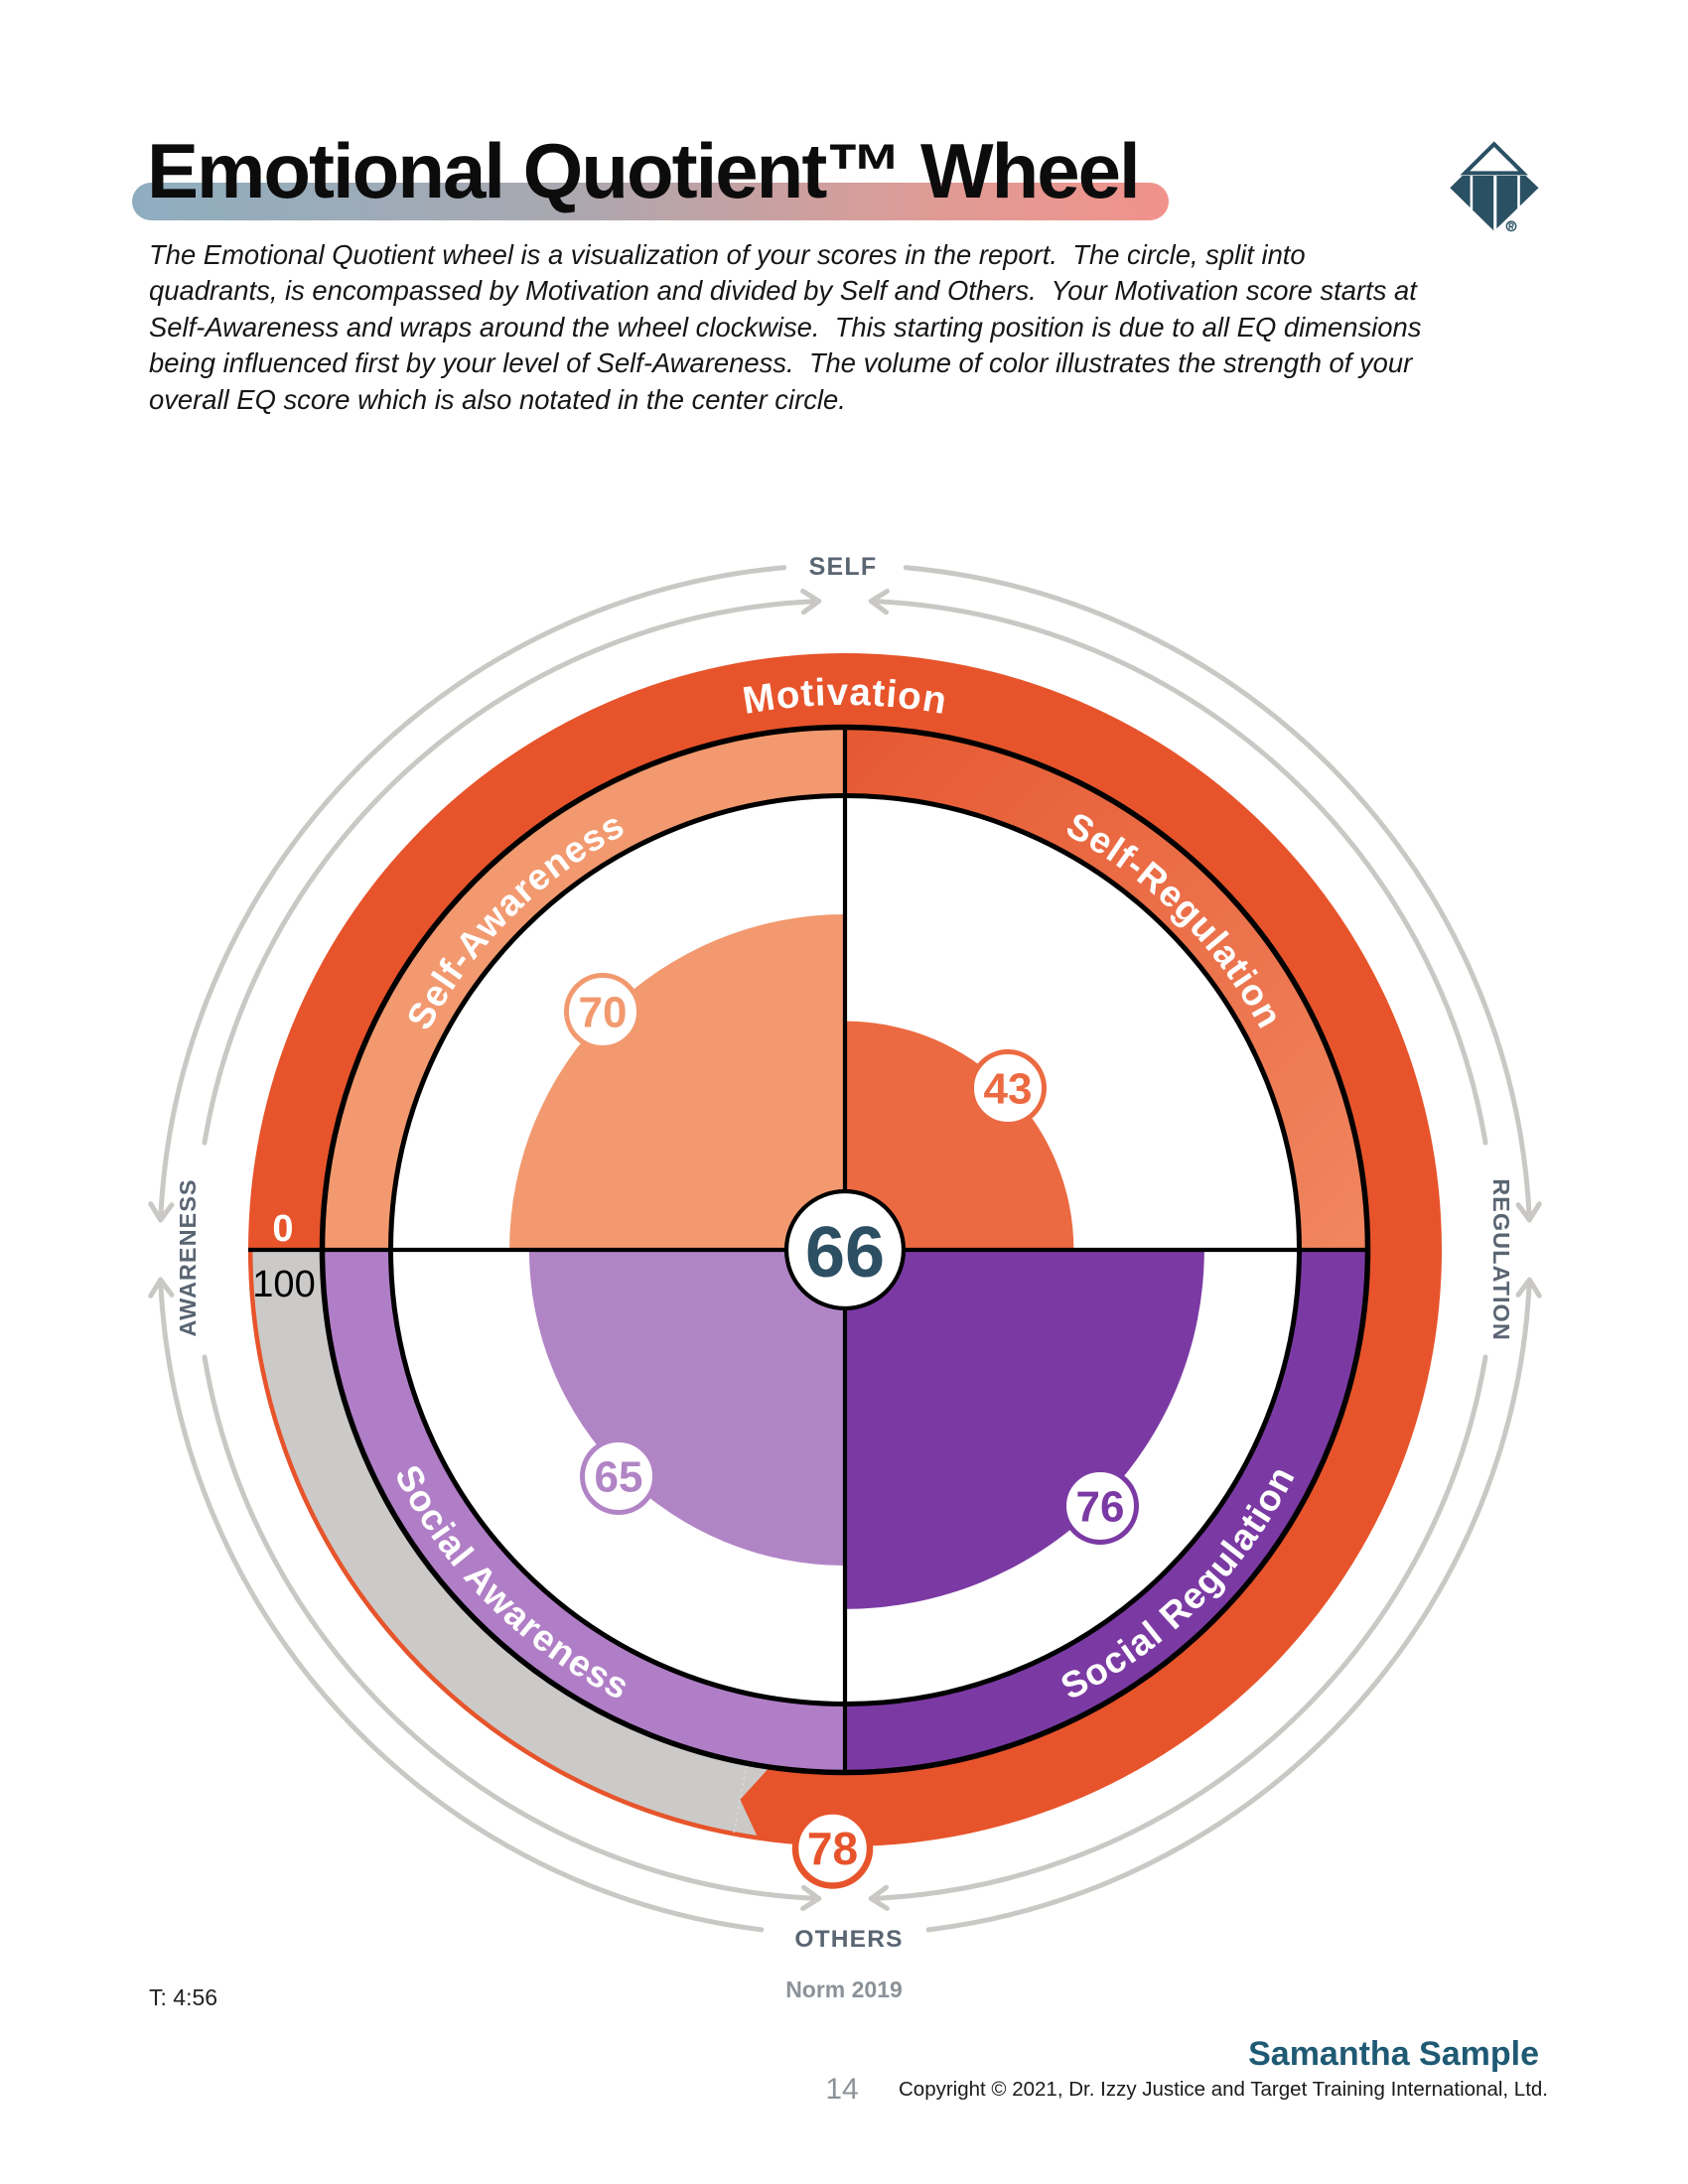  Describe the element at coordinates (848, 1939) in the screenshot. I see `svg-text: OTHERS` at that location.